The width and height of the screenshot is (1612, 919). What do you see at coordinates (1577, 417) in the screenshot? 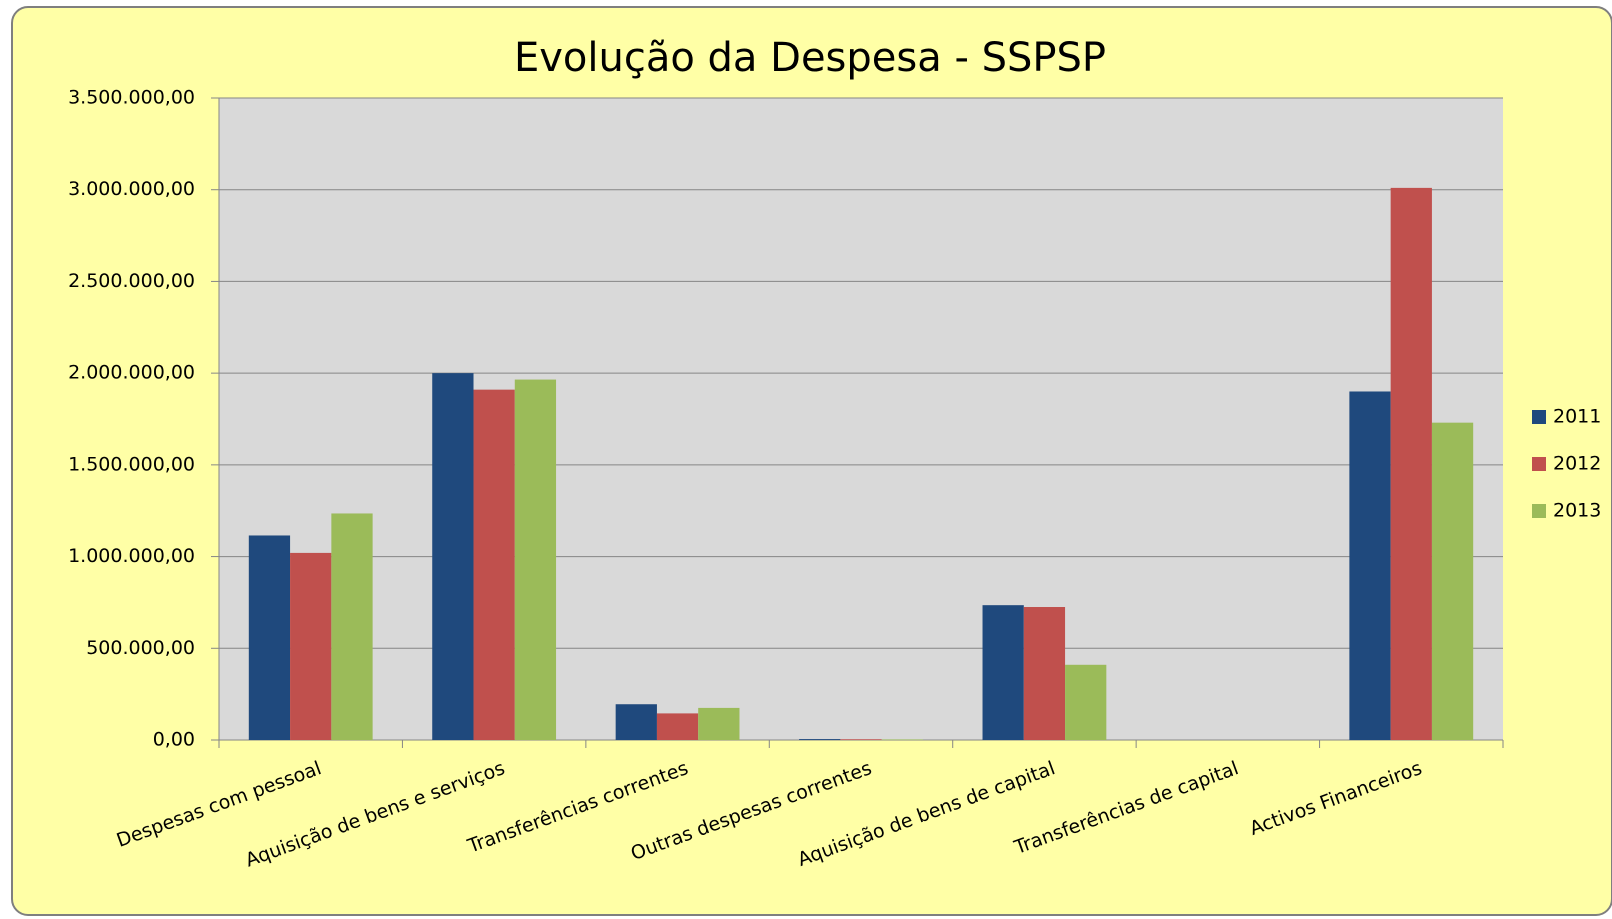
I see `legend-label: 2011` at bounding box center [1577, 417].